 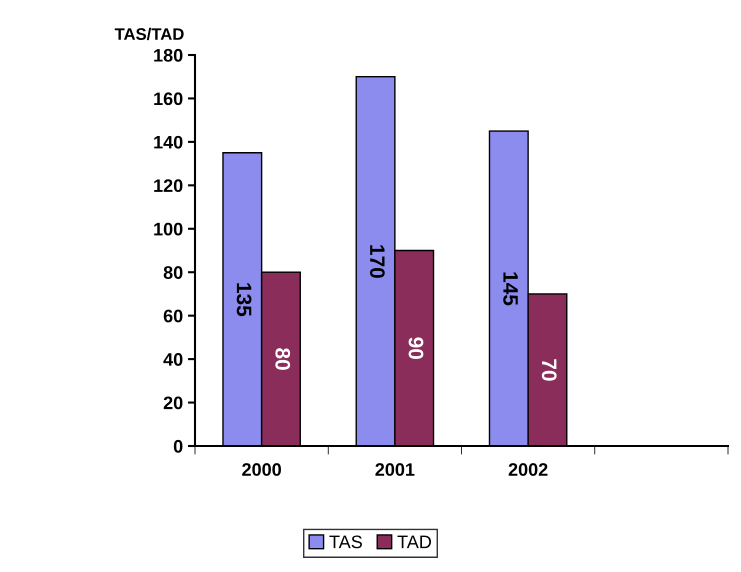 I want to click on y-tick-label: 0, so click(x=178, y=446).